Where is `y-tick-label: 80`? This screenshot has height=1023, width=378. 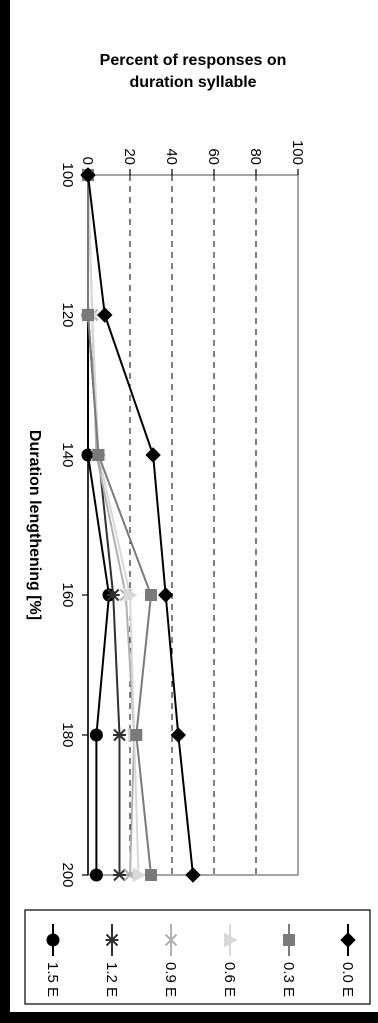 y-tick-label: 80 is located at coordinates (255, 156).